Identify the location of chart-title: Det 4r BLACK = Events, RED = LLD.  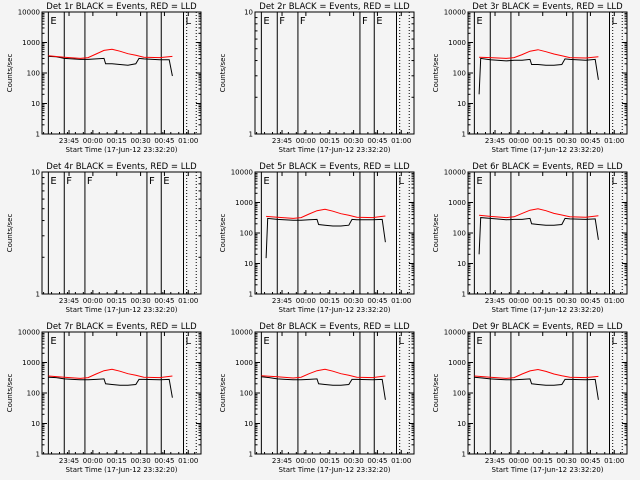
(121, 167).